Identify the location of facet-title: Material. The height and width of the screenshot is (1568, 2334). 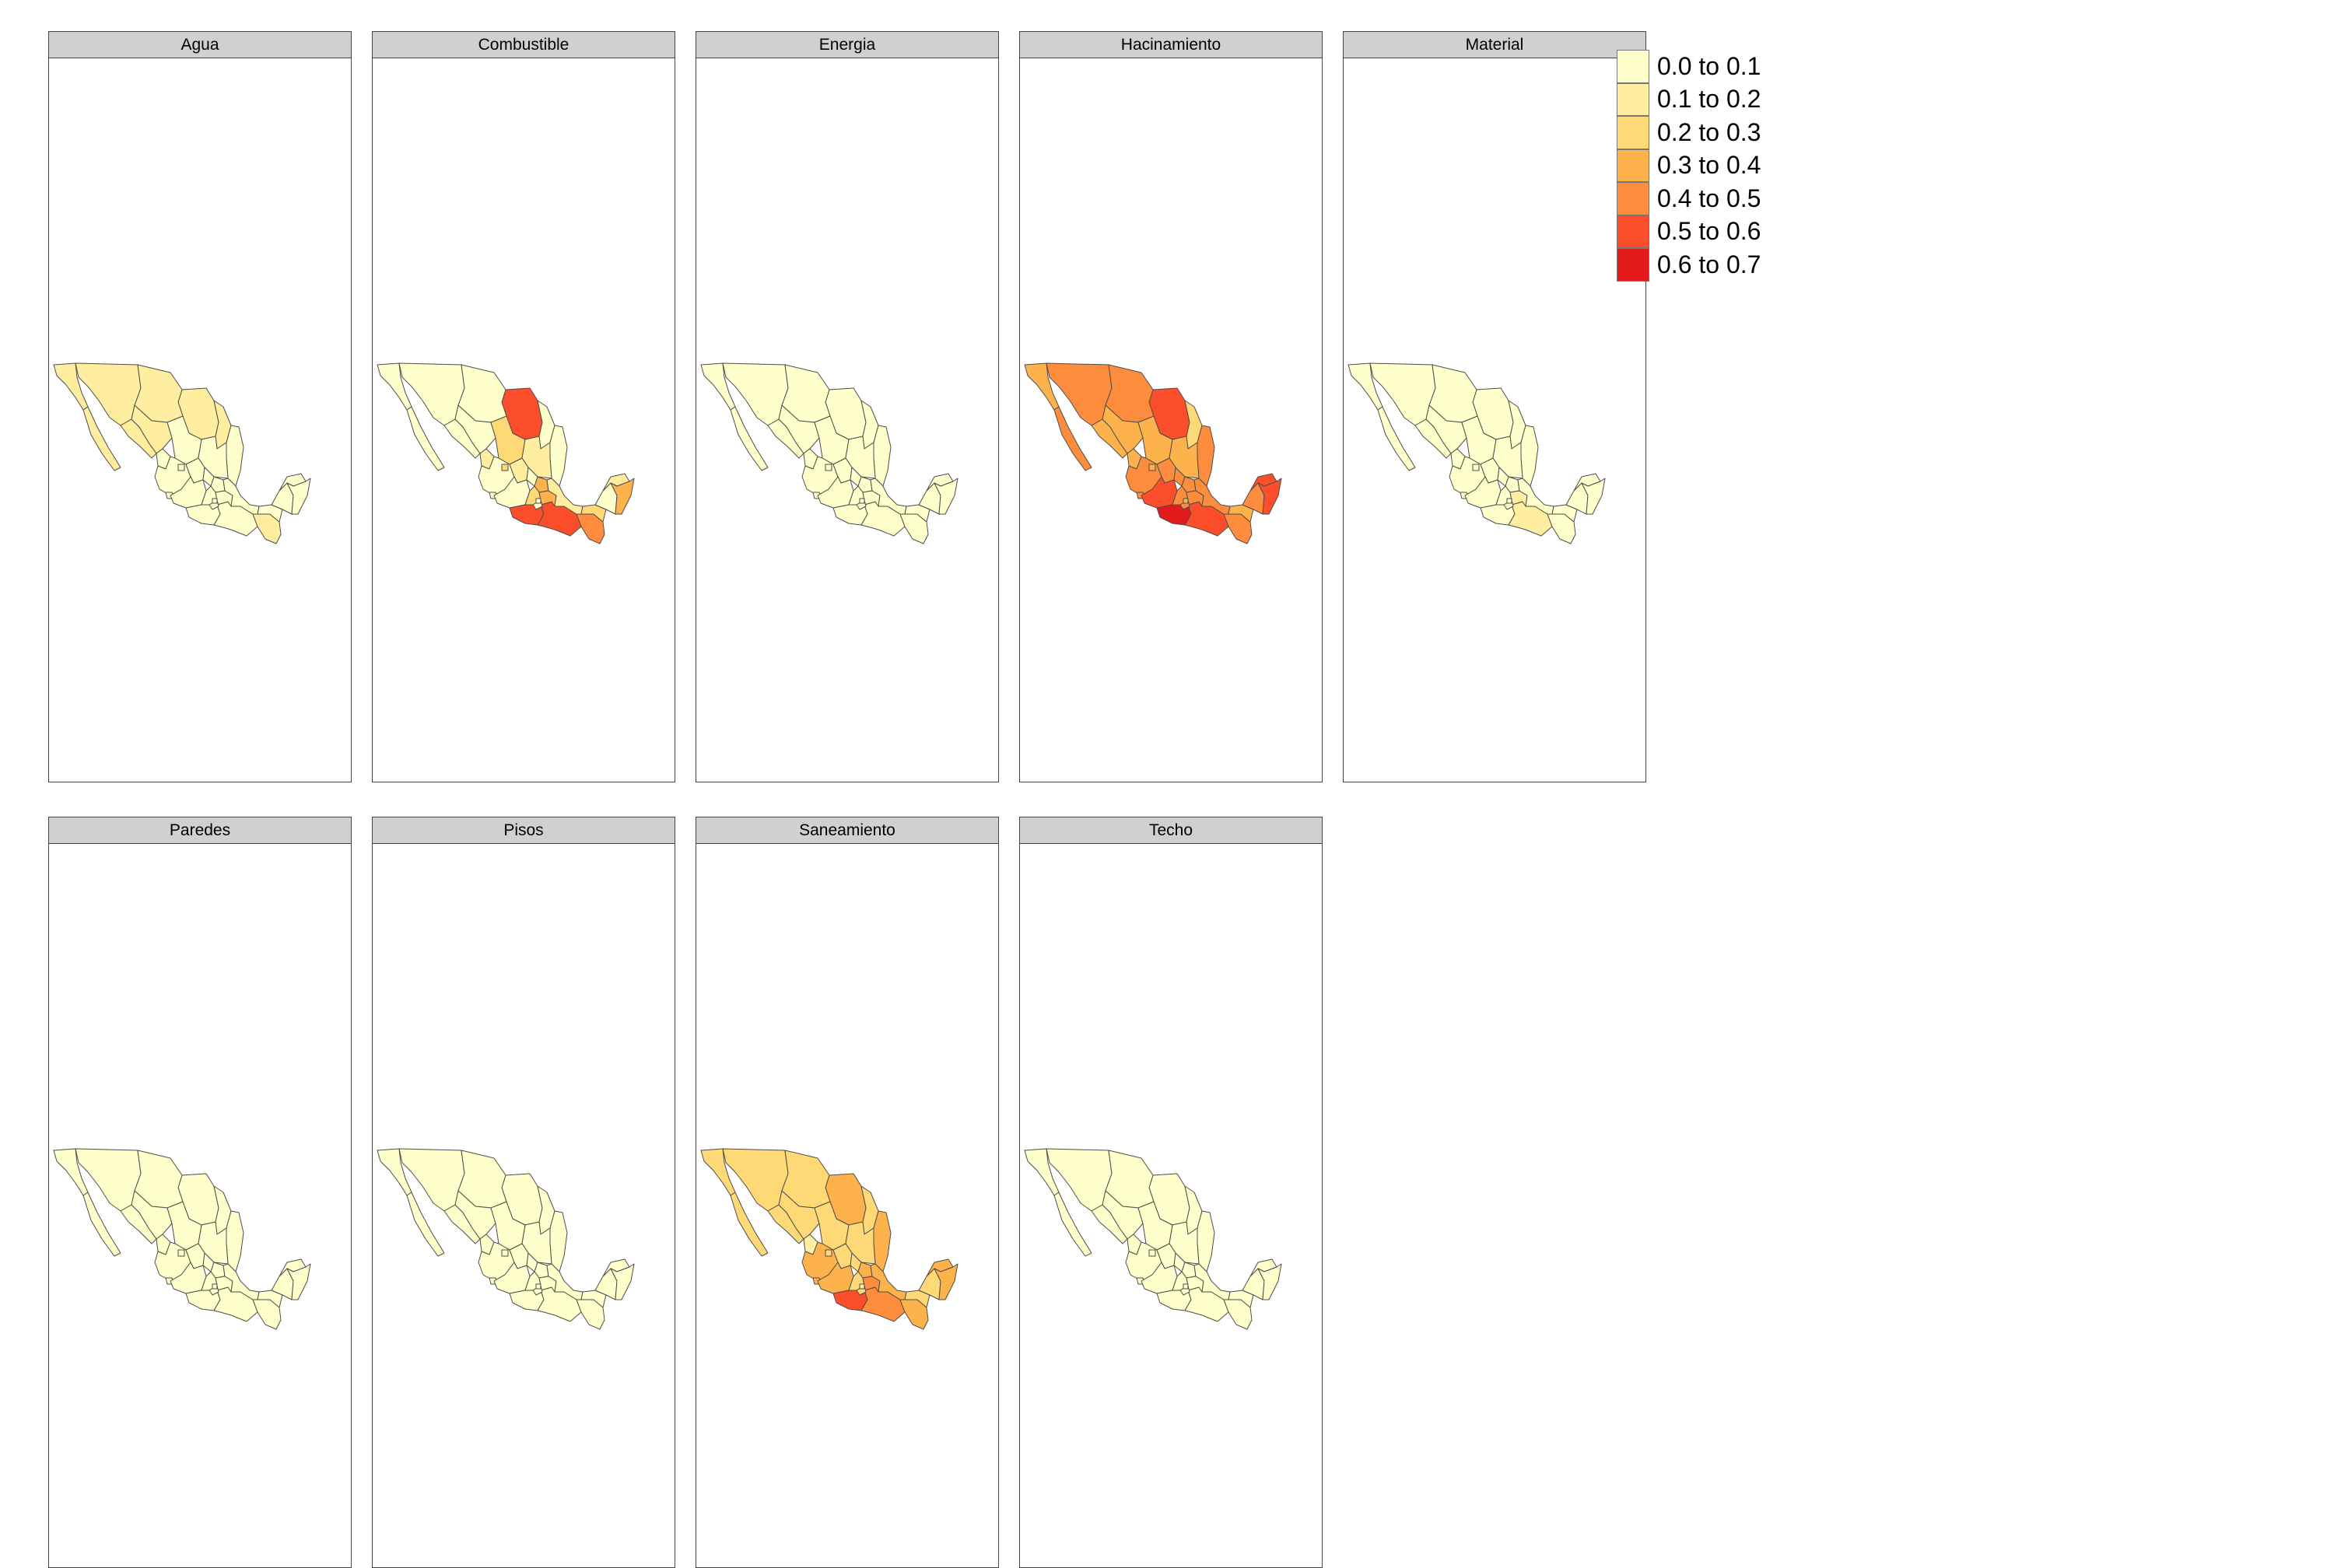
(1494, 44).